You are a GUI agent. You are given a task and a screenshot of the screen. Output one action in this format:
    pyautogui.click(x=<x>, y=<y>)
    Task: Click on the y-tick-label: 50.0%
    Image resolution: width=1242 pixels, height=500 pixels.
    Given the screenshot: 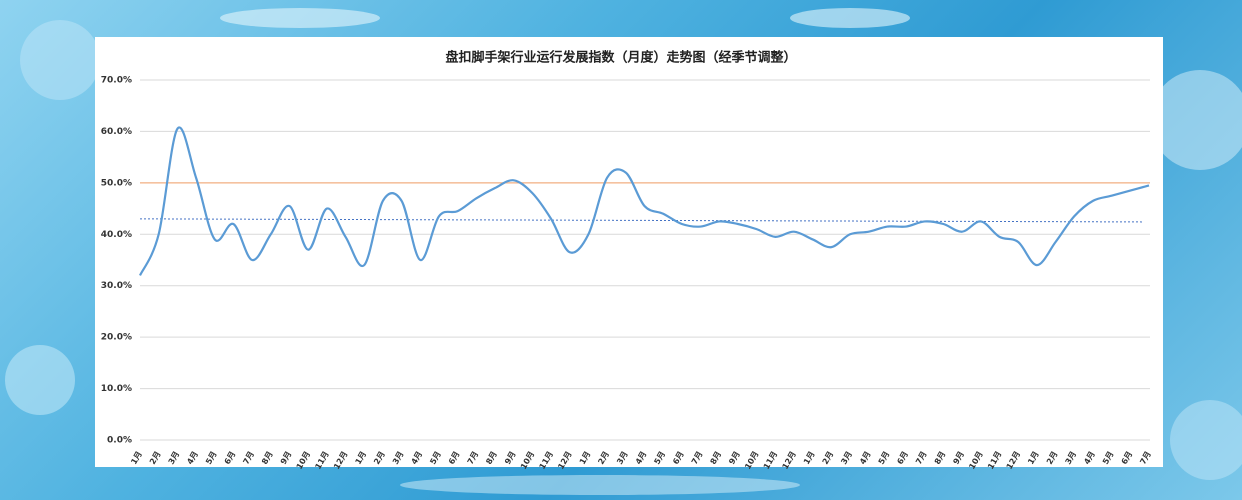 What is the action you would take?
    pyautogui.click(x=116, y=183)
    